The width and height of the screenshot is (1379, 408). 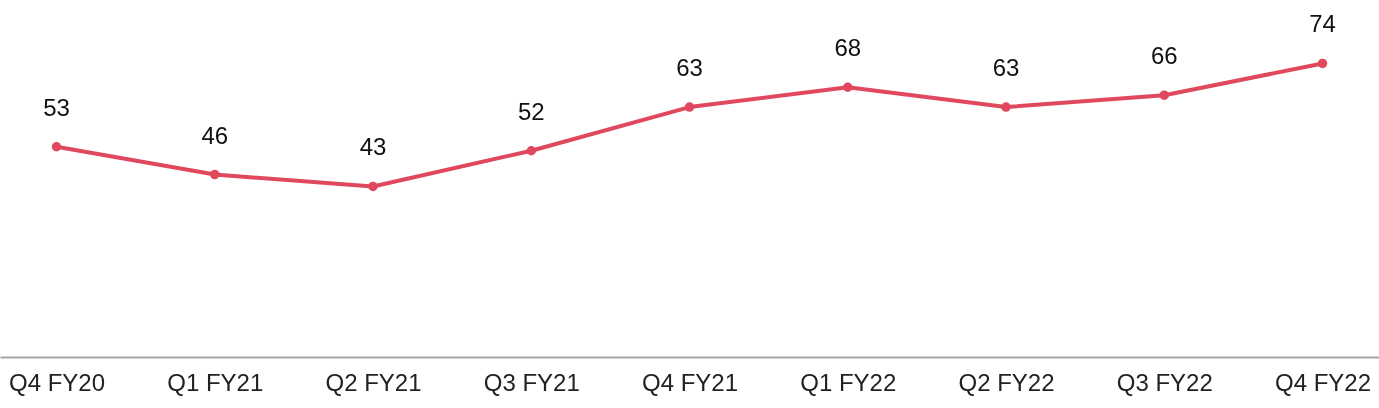 I want to click on x-tick-label: Q4 FY22, so click(x=1323, y=382).